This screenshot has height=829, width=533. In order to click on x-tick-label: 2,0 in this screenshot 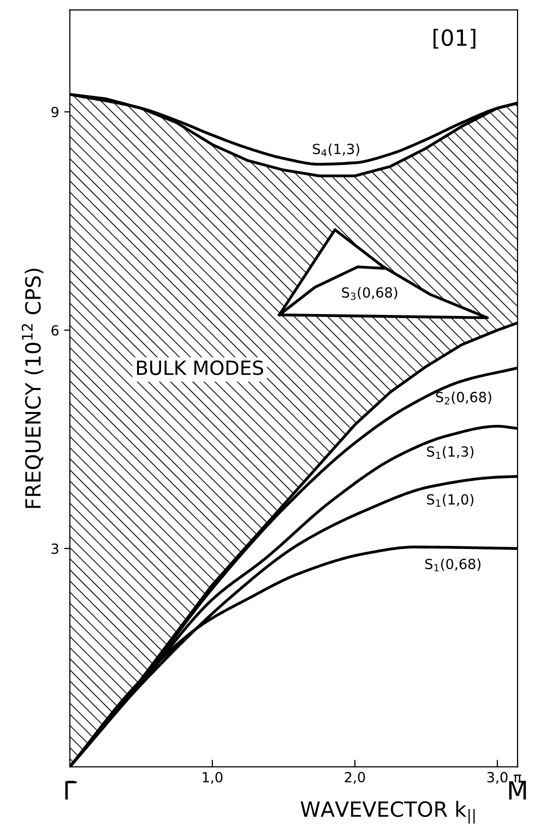, I will do `click(354, 778)`.